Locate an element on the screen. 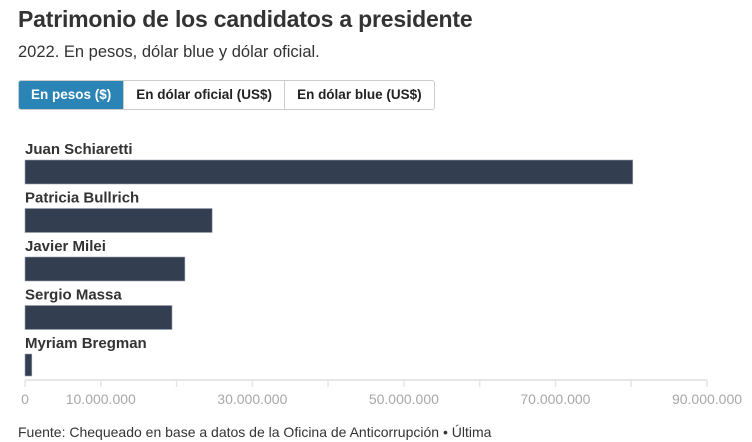 The height and width of the screenshot is (442, 752). x-tick-label: 30.000.000 is located at coordinates (252, 399).